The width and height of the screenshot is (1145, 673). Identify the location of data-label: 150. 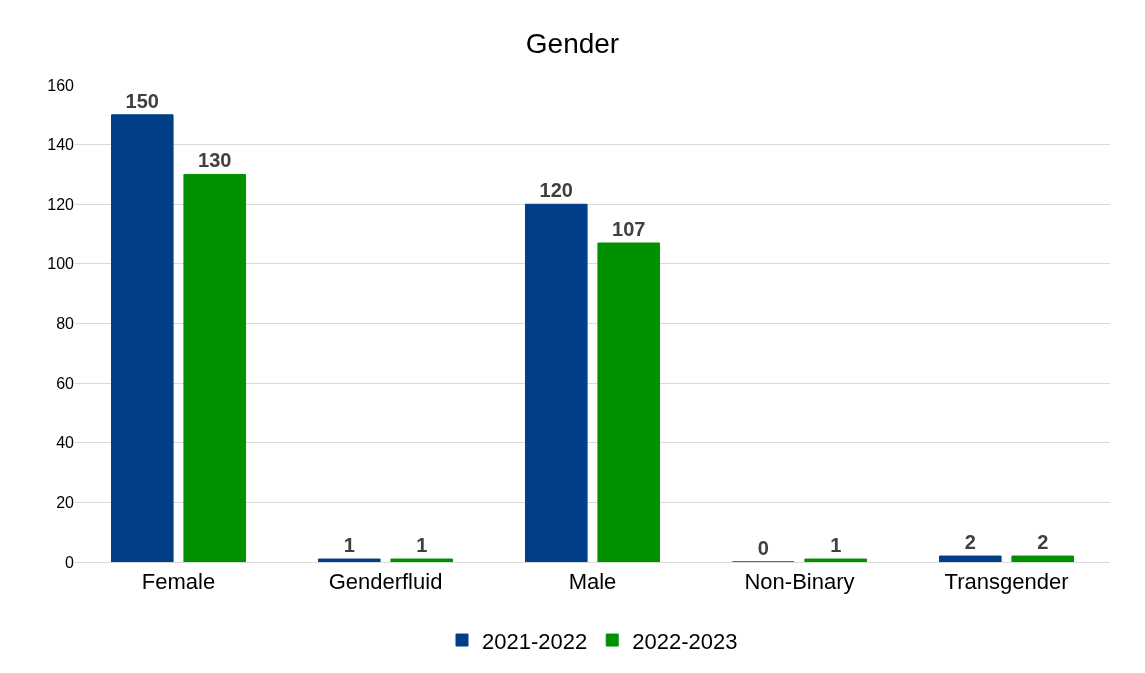
(142, 100).